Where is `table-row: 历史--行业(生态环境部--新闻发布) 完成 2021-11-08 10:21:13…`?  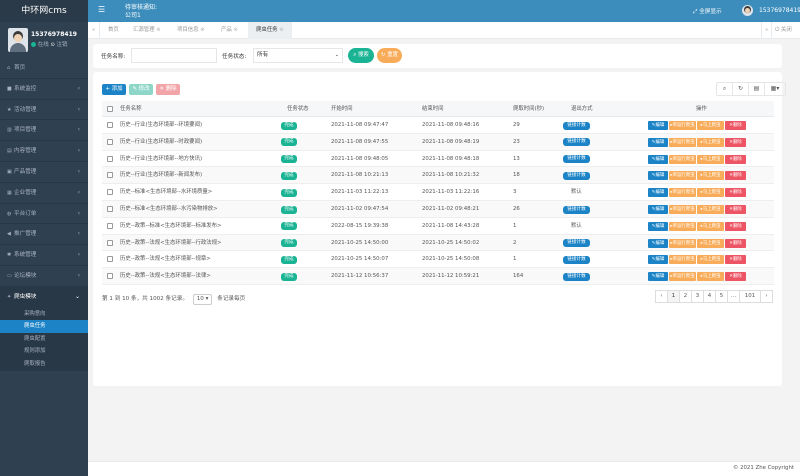
table-row: 历史--行业(生态环境部--新闻发布) 完成 2021-11-08 10:21:13… is located at coordinates (438, 176).